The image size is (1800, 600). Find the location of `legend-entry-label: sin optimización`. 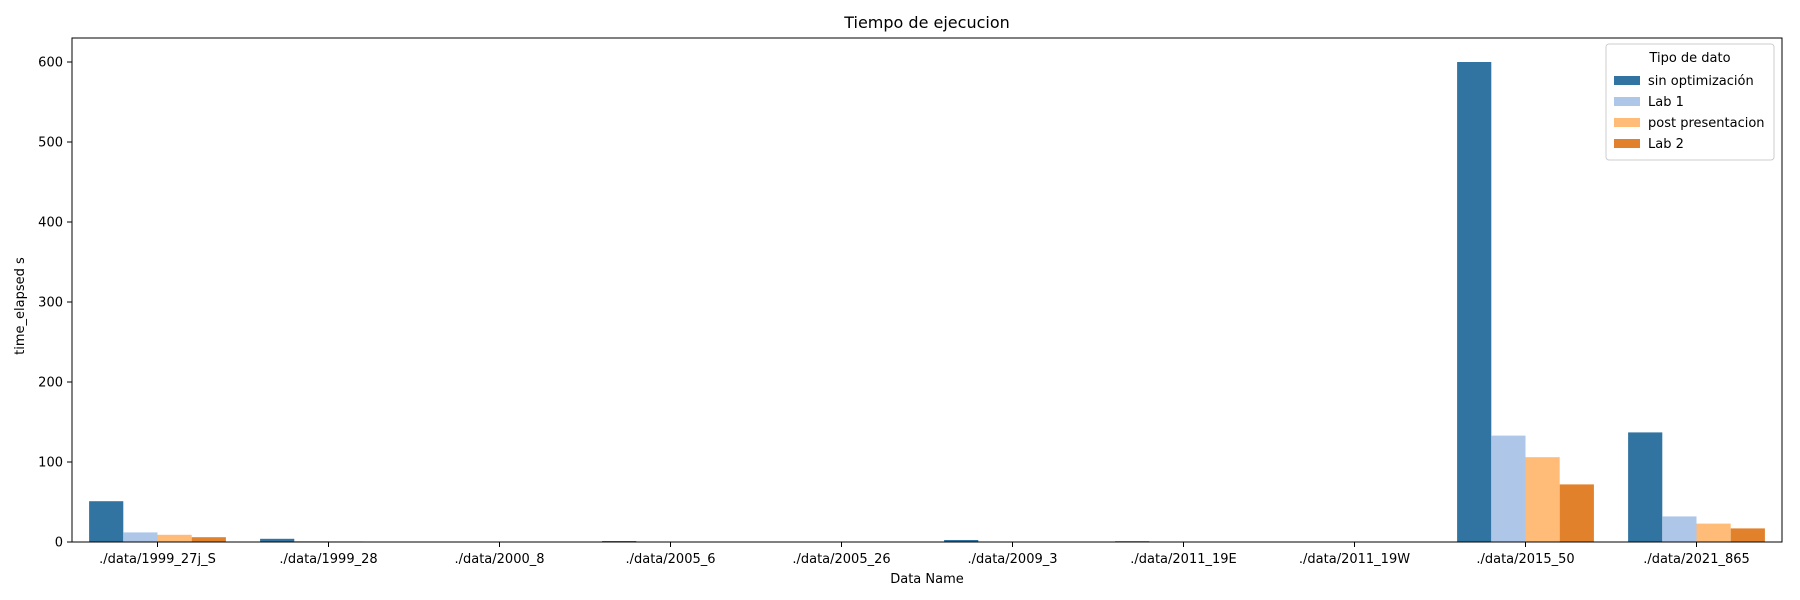

legend-entry-label: sin optimización is located at coordinates (1701, 81).